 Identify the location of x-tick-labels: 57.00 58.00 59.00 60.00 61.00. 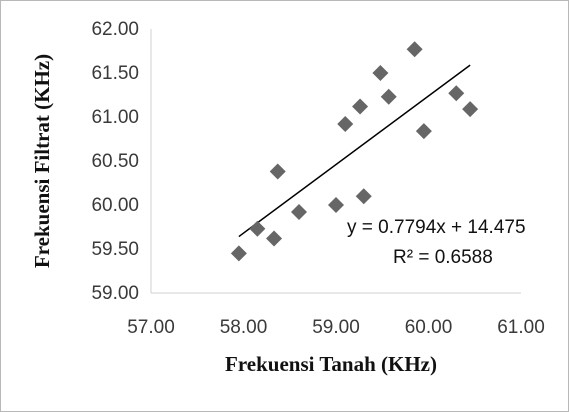
(336, 327).